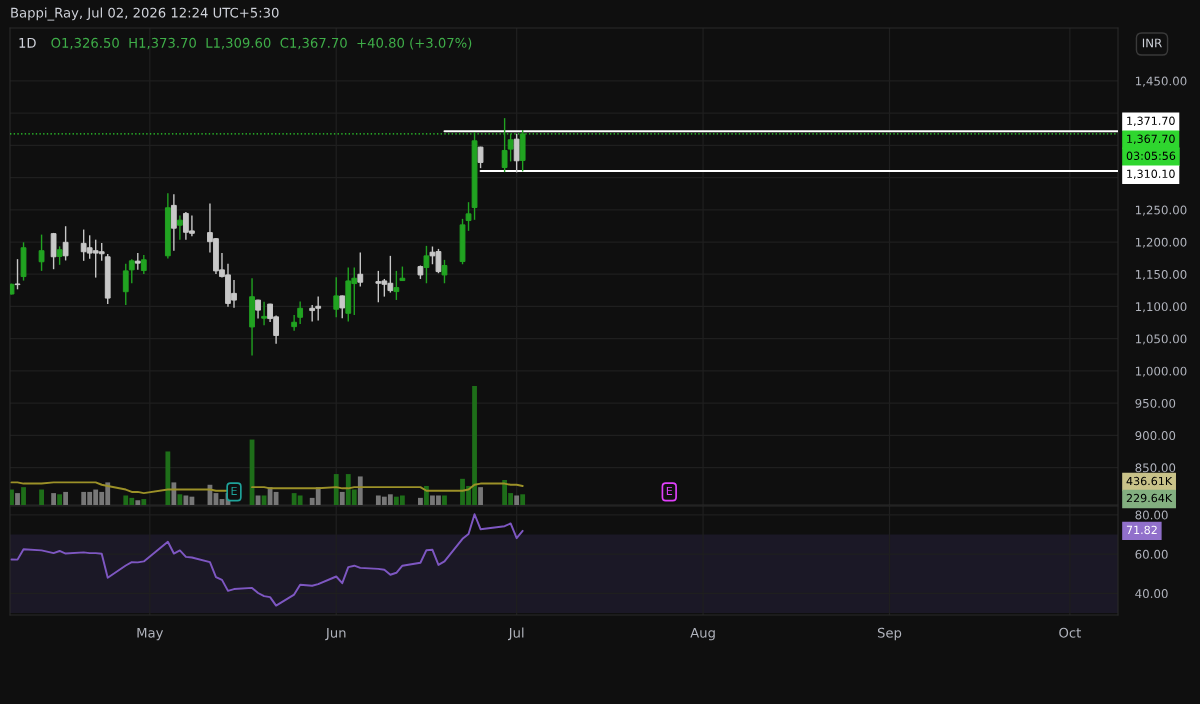 The image size is (1200, 704). Describe the element at coordinates (267, 560) in the screenshot. I see `line-series` at that location.